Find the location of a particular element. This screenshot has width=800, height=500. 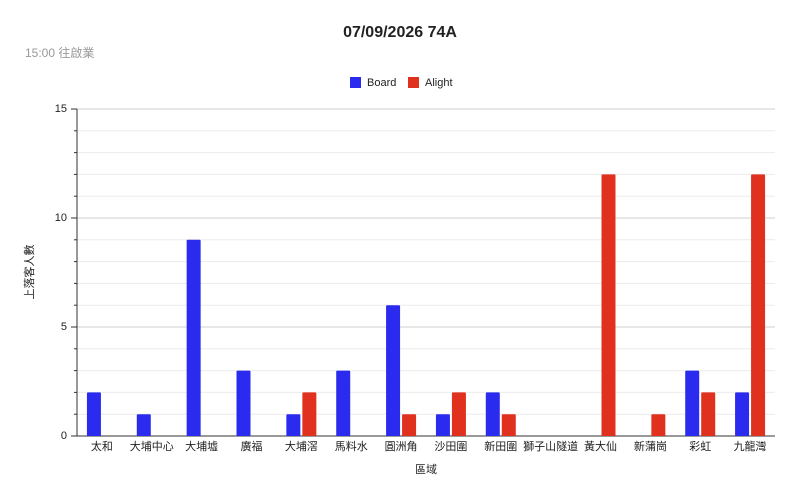

x-tick-label: 廣福 is located at coordinates (252, 446).